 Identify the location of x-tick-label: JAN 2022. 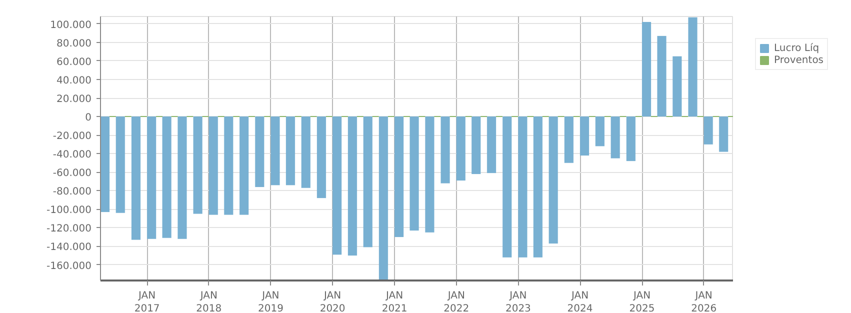
(457, 301).